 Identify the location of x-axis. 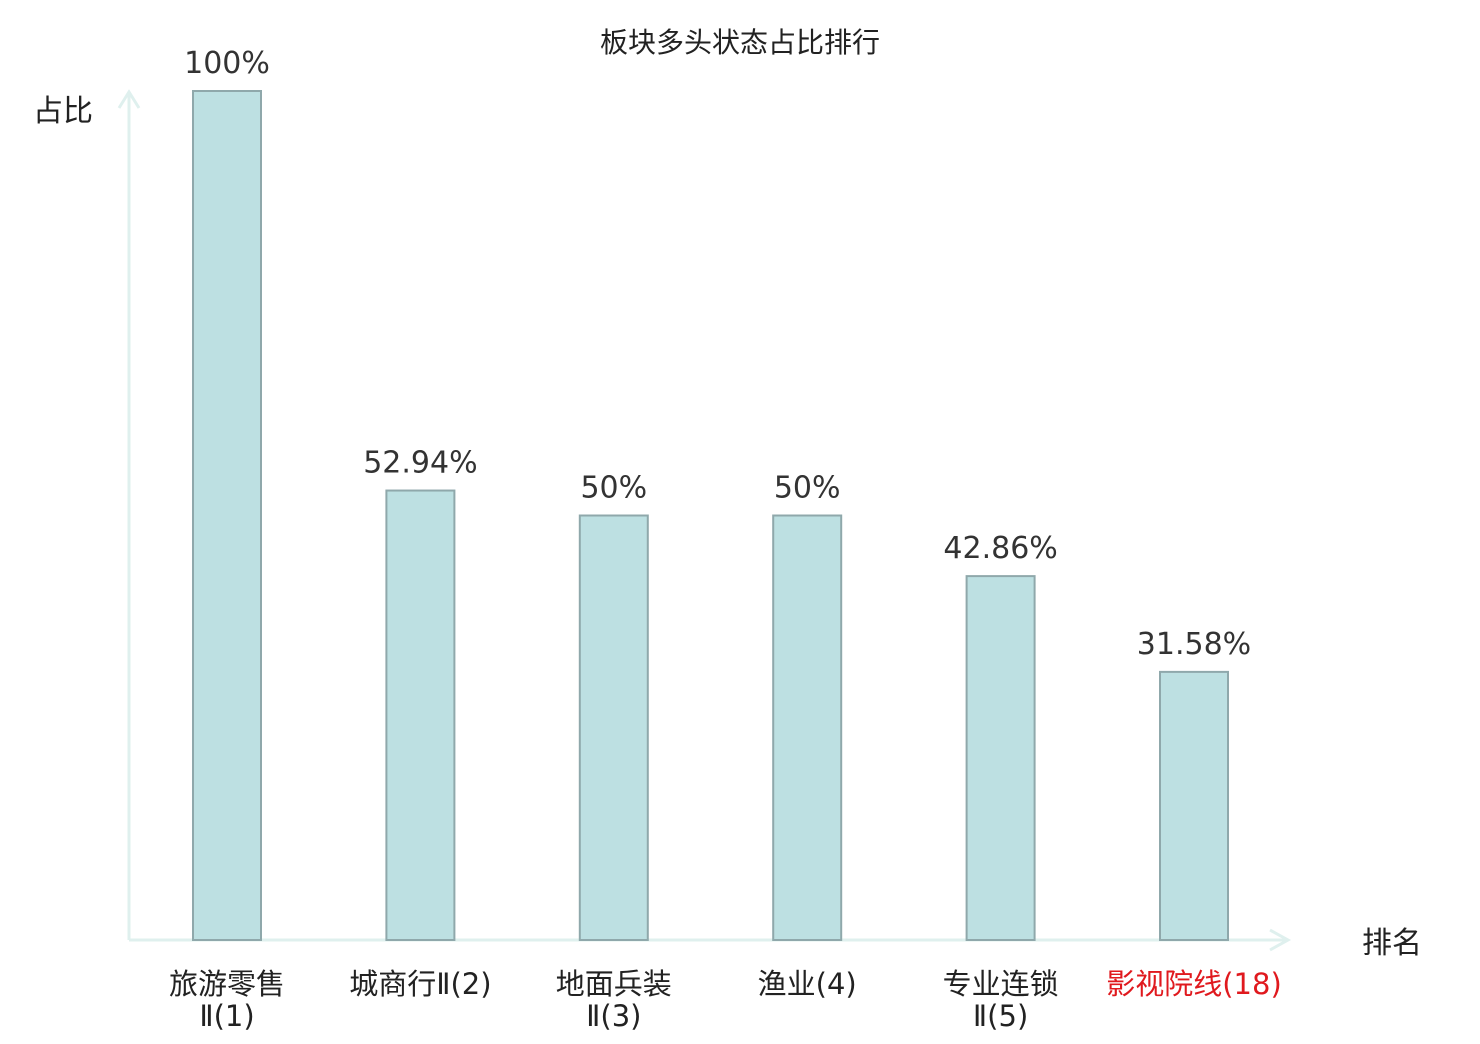
(710, 940).